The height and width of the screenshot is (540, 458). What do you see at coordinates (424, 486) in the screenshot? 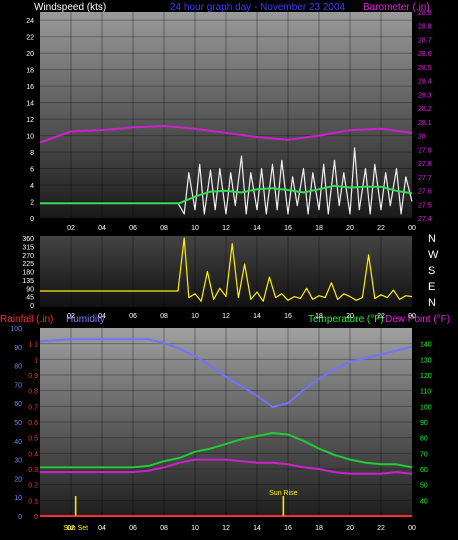
I see `temperature-tick-label: 50` at bounding box center [424, 486].